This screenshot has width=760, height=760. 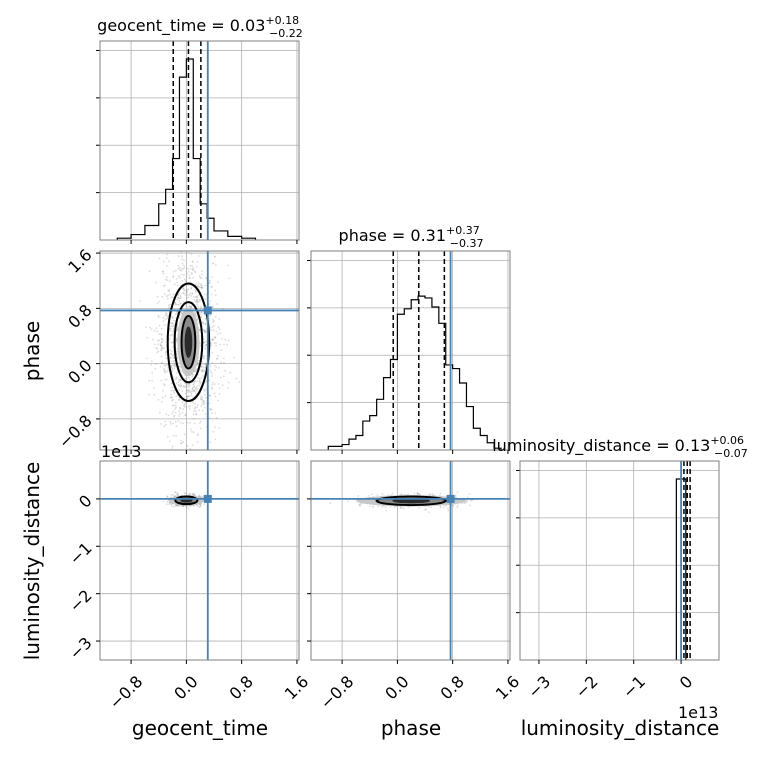 What do you see at coordinates (686, 682) in the screenshot?
I see `x-tick-label: 0` at bounding box center [686, 682].